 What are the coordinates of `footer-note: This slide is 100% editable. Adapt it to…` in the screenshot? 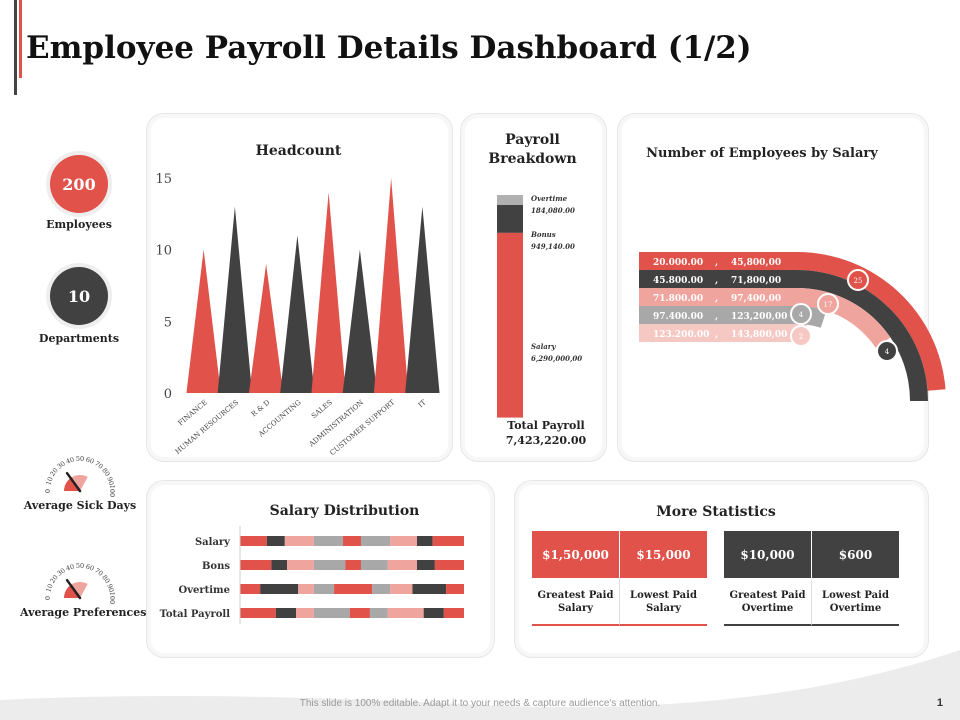 It's located at (480, 703).